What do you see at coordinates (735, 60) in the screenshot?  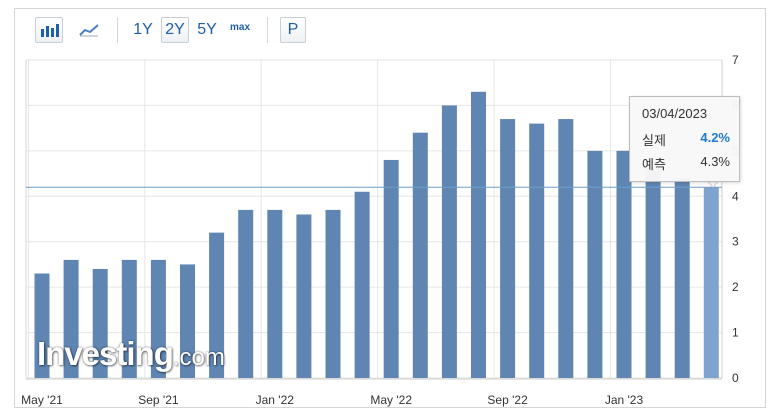 I see `y-tick-label: 7` at bounding box center [735, 60].